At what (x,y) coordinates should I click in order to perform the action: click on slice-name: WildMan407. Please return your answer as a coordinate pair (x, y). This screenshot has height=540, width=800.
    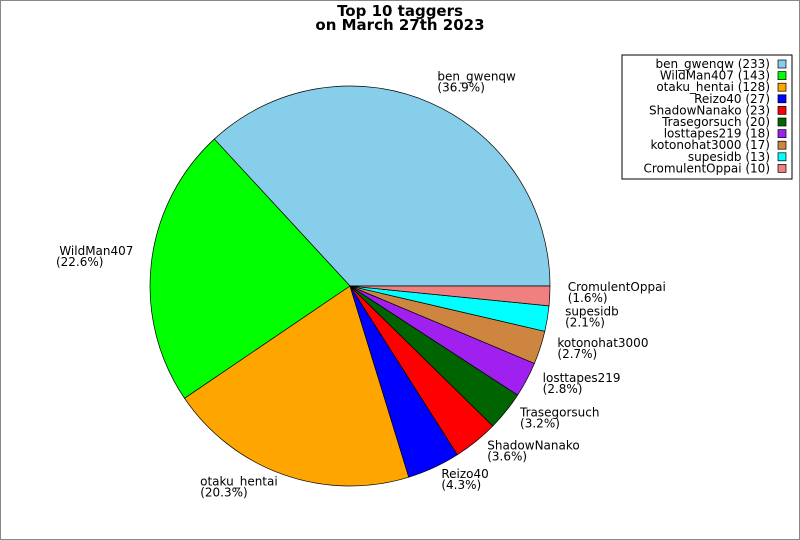
    Looking at the image, I should click on (96, 251).